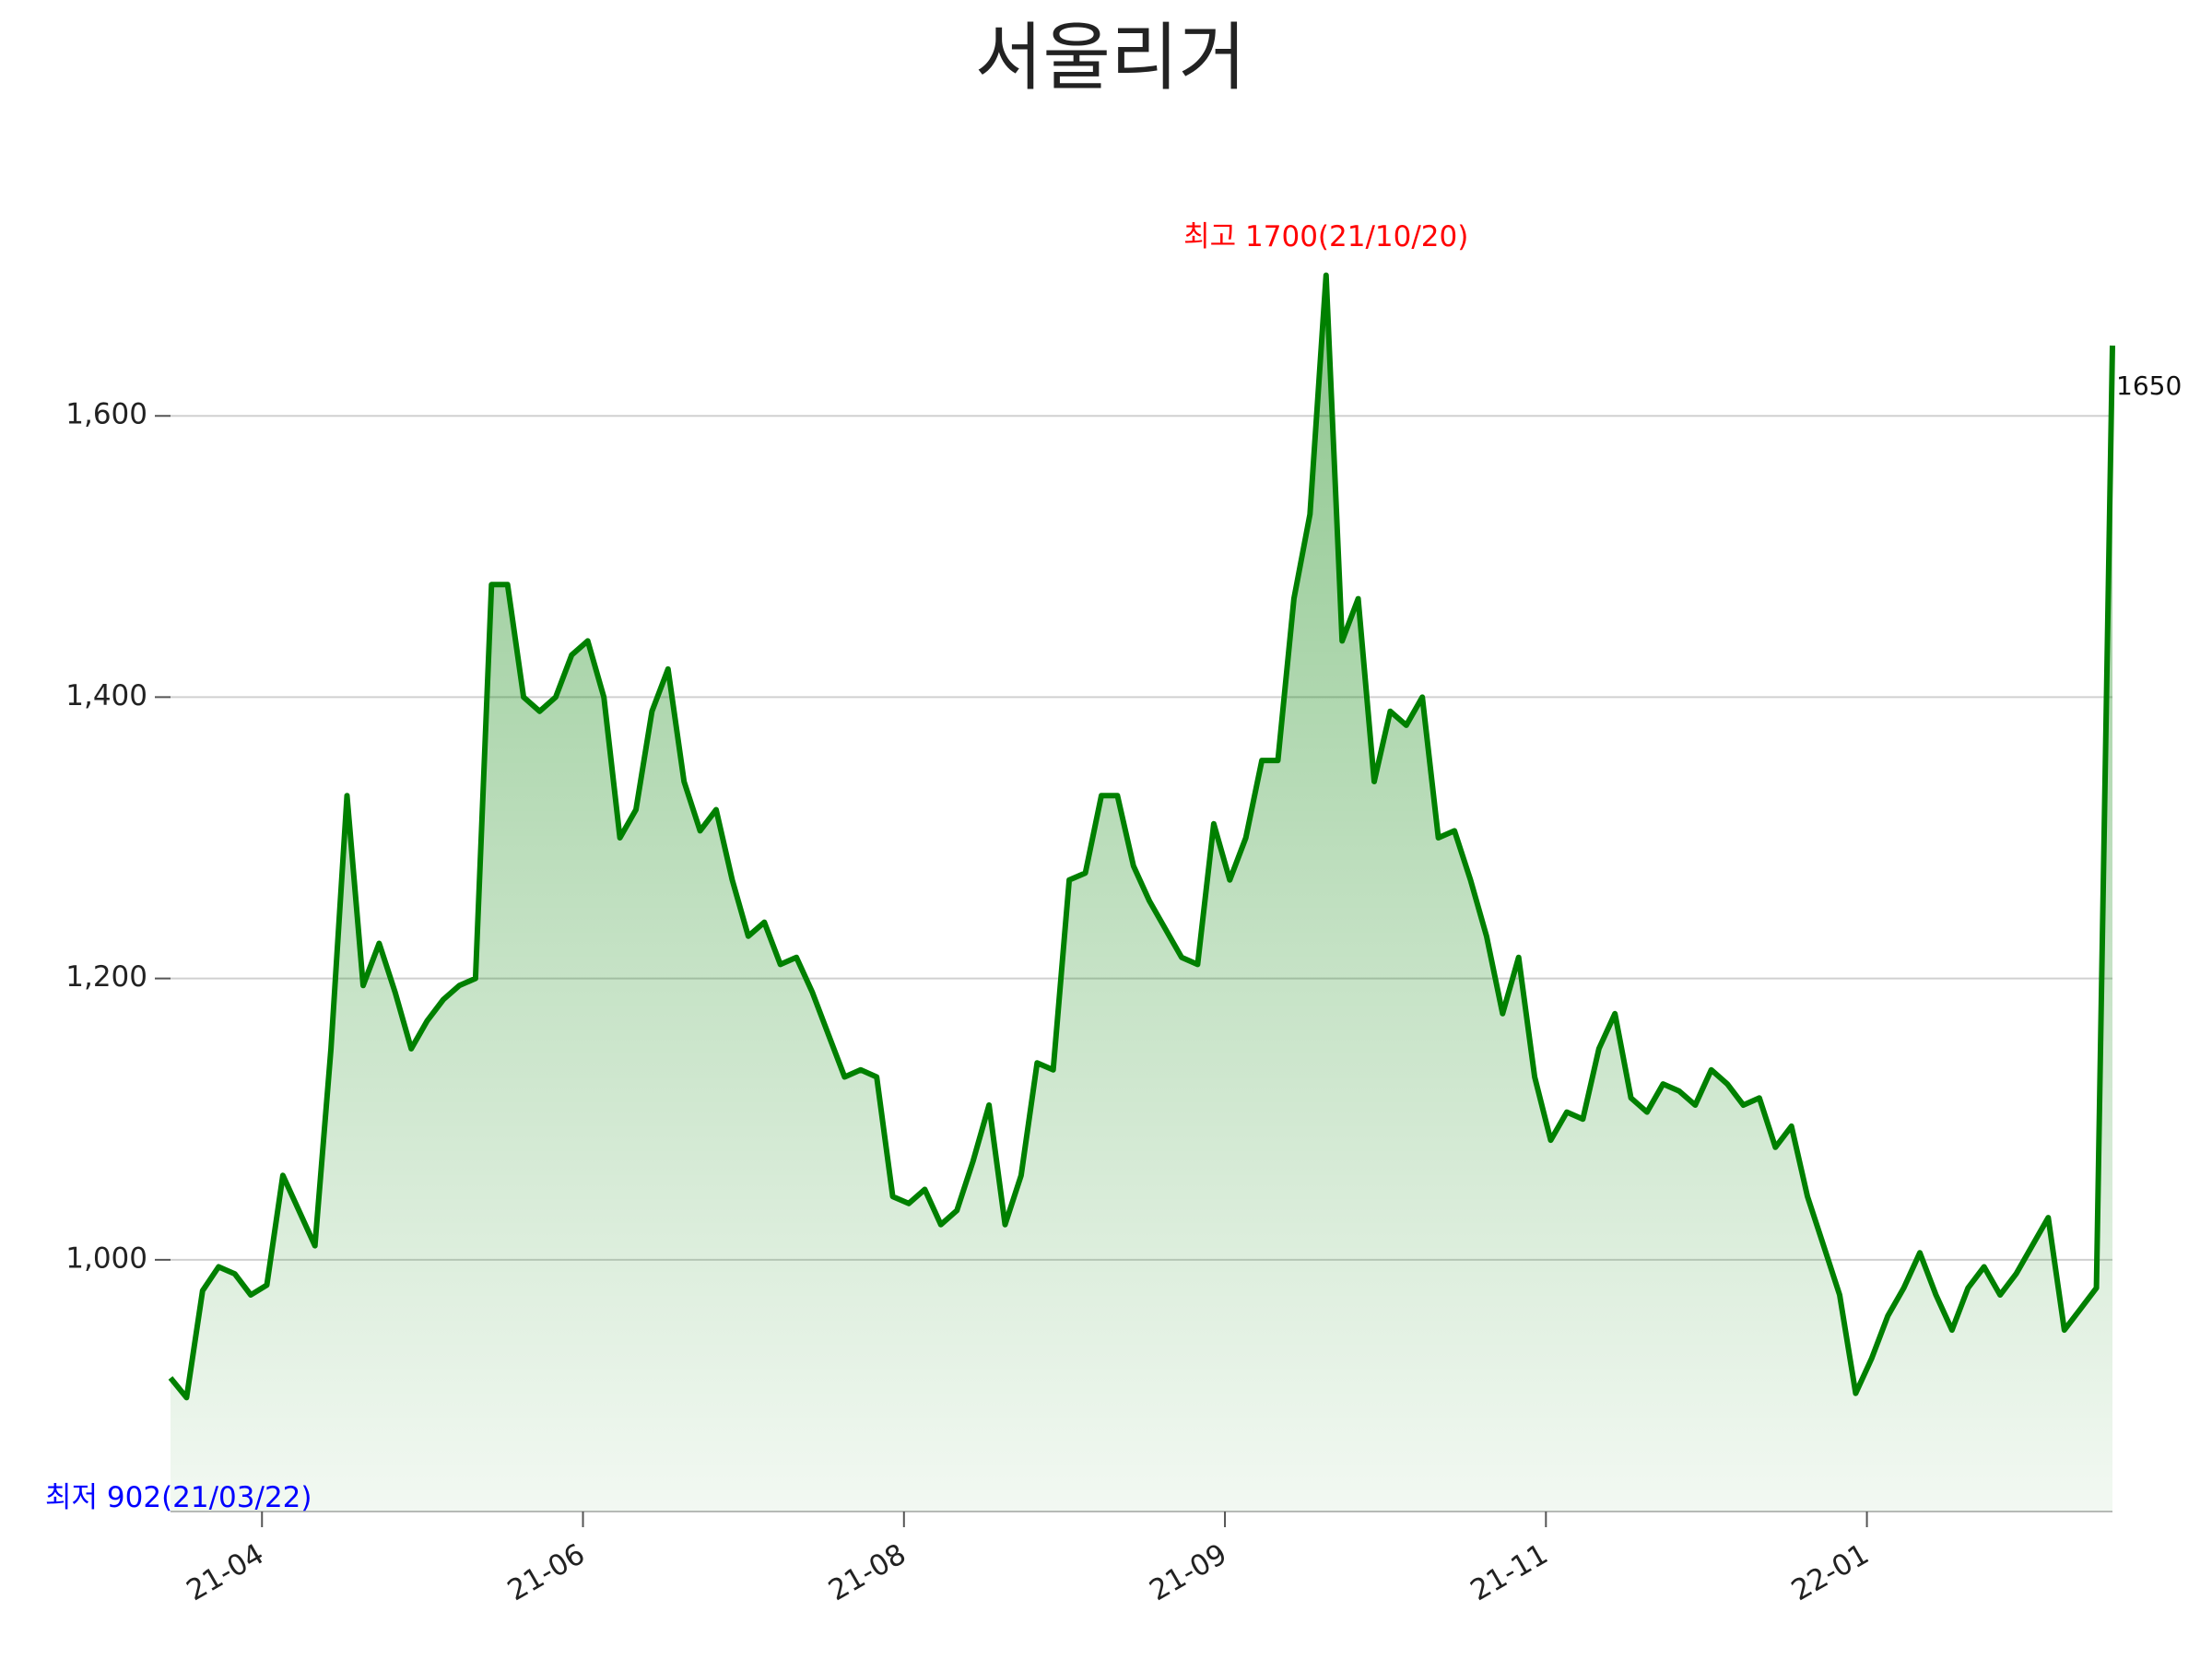 This screenshot has width=2212, height=1659. Describe the element at coordinates (1325, 236) in the screenshot. I see `max-annotation: 최고 1700(21/10/20)` at that location.